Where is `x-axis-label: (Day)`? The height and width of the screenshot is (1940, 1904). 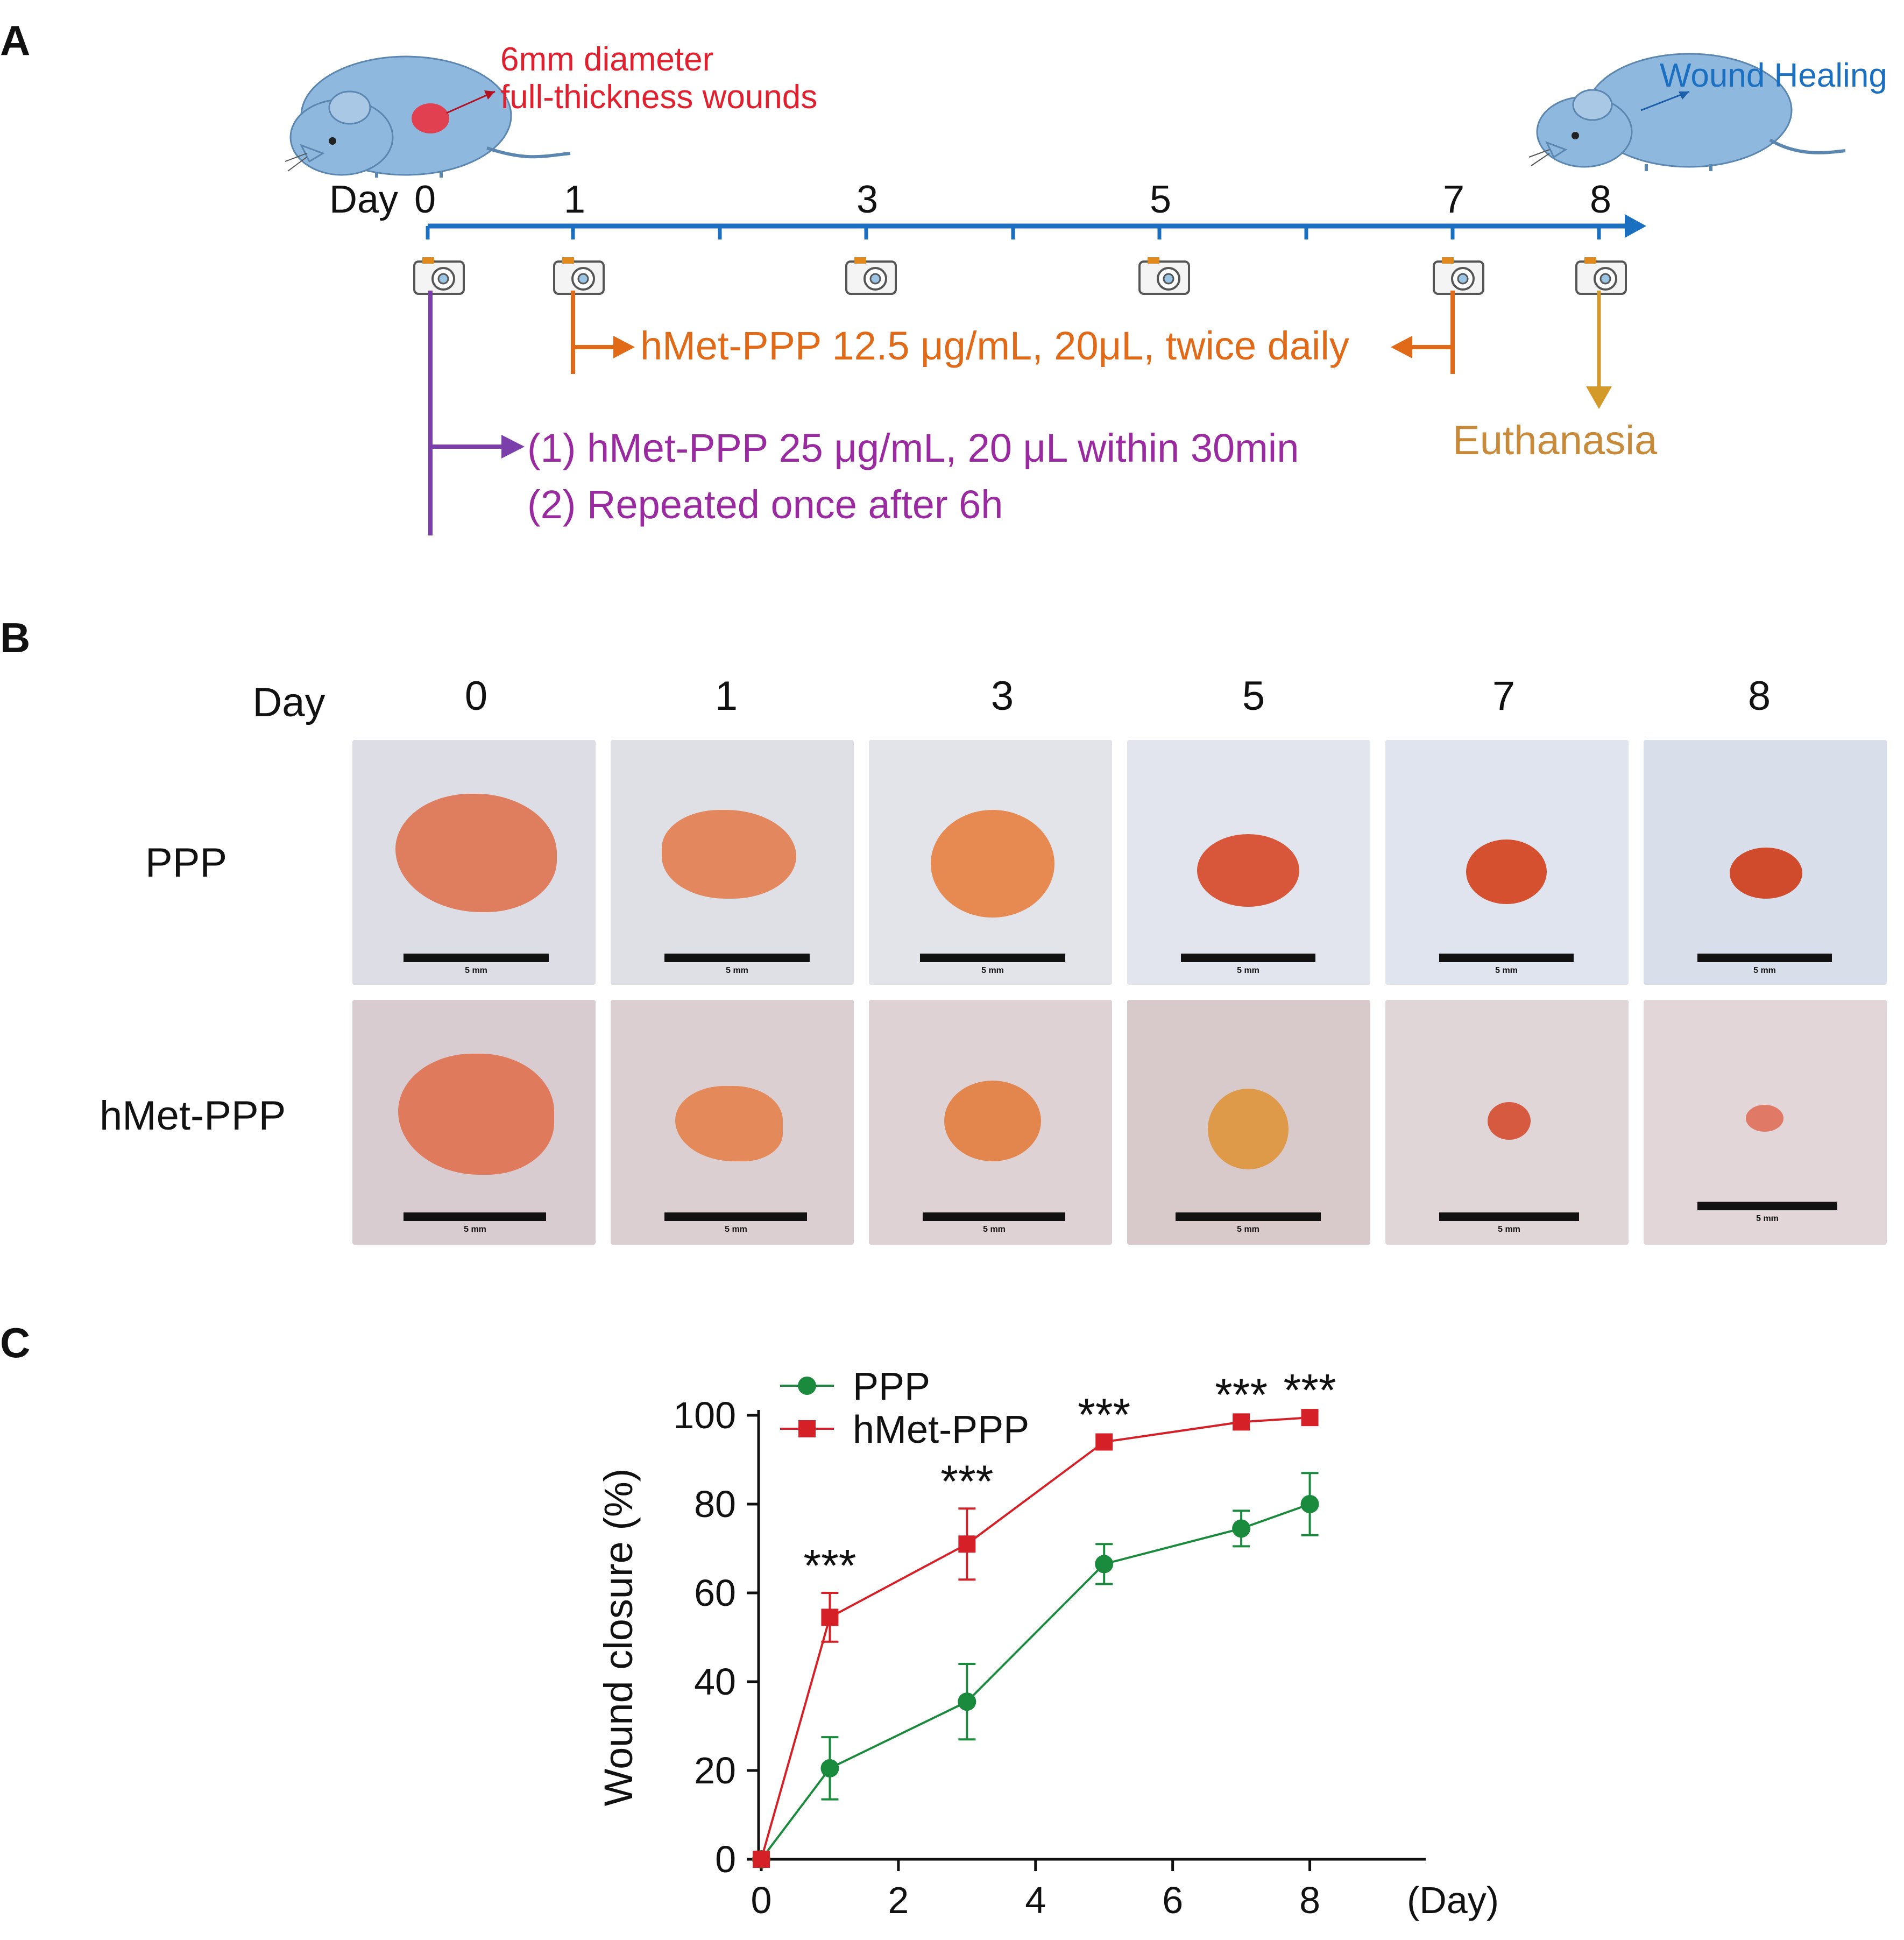
x-axis-label: (Day) is located at coordinates (1453, 1900).